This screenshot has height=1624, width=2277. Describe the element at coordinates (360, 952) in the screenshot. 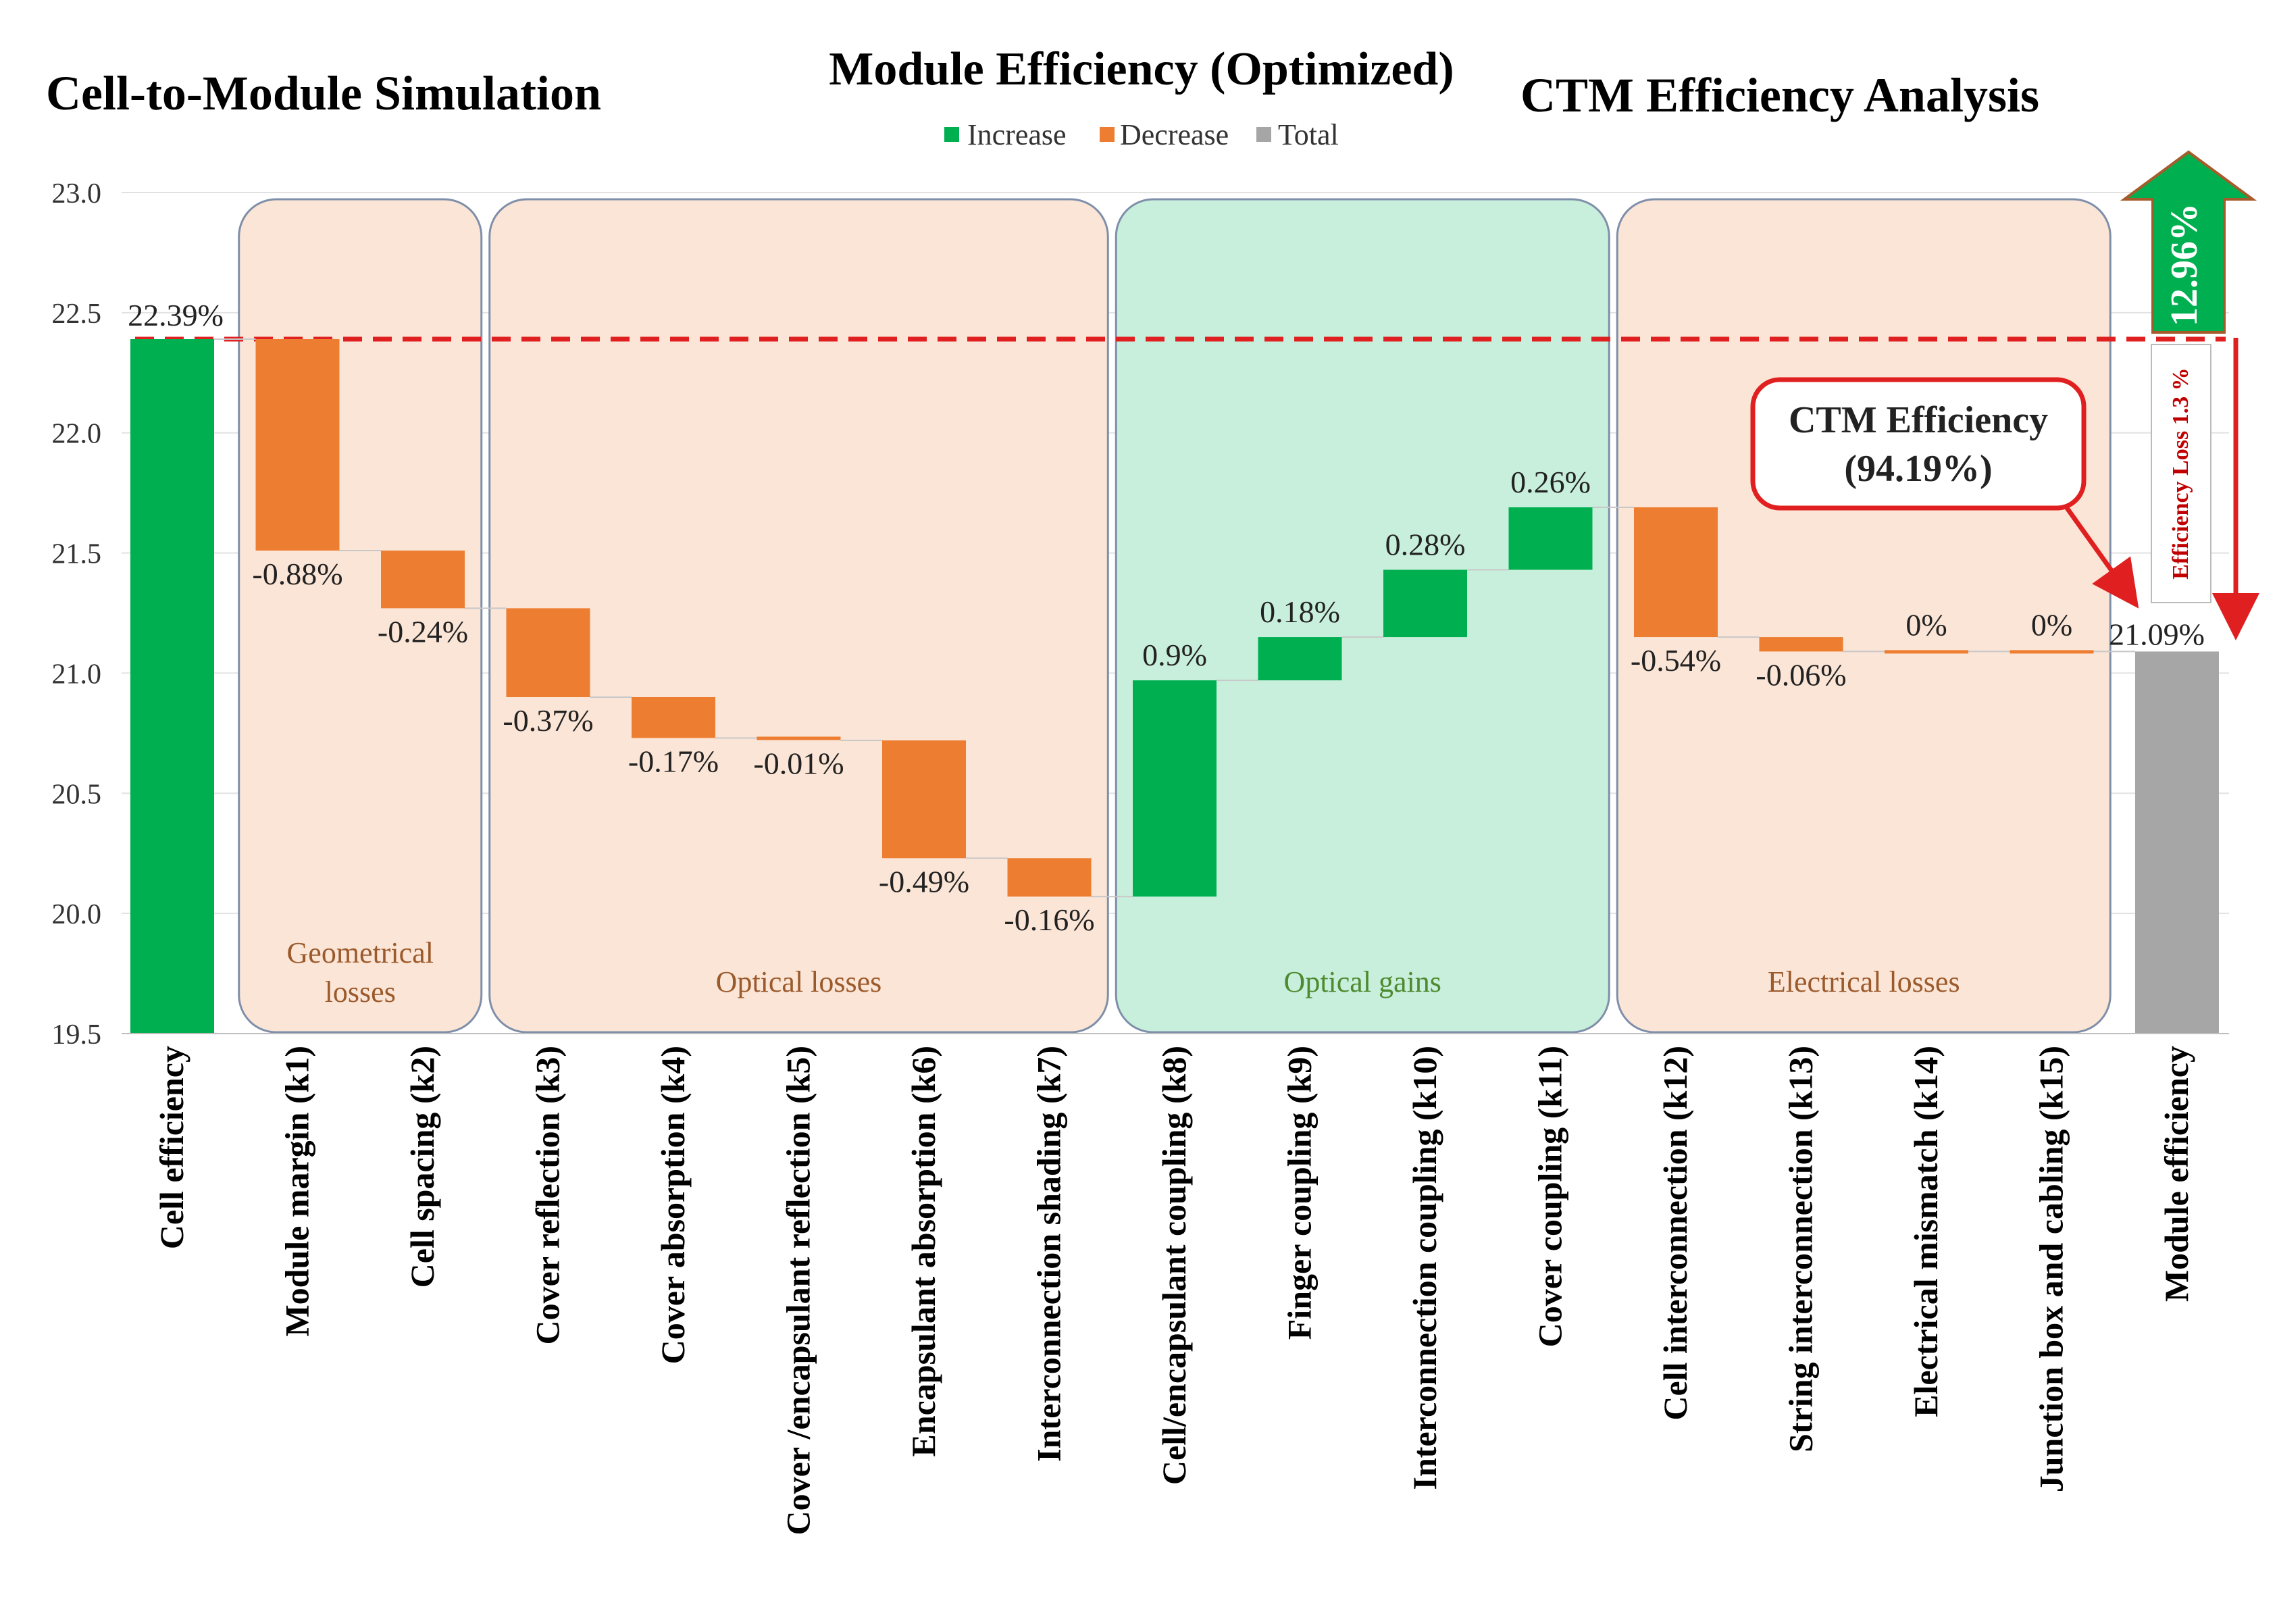

I see `group-label-0-0: Geometrical` at that location.